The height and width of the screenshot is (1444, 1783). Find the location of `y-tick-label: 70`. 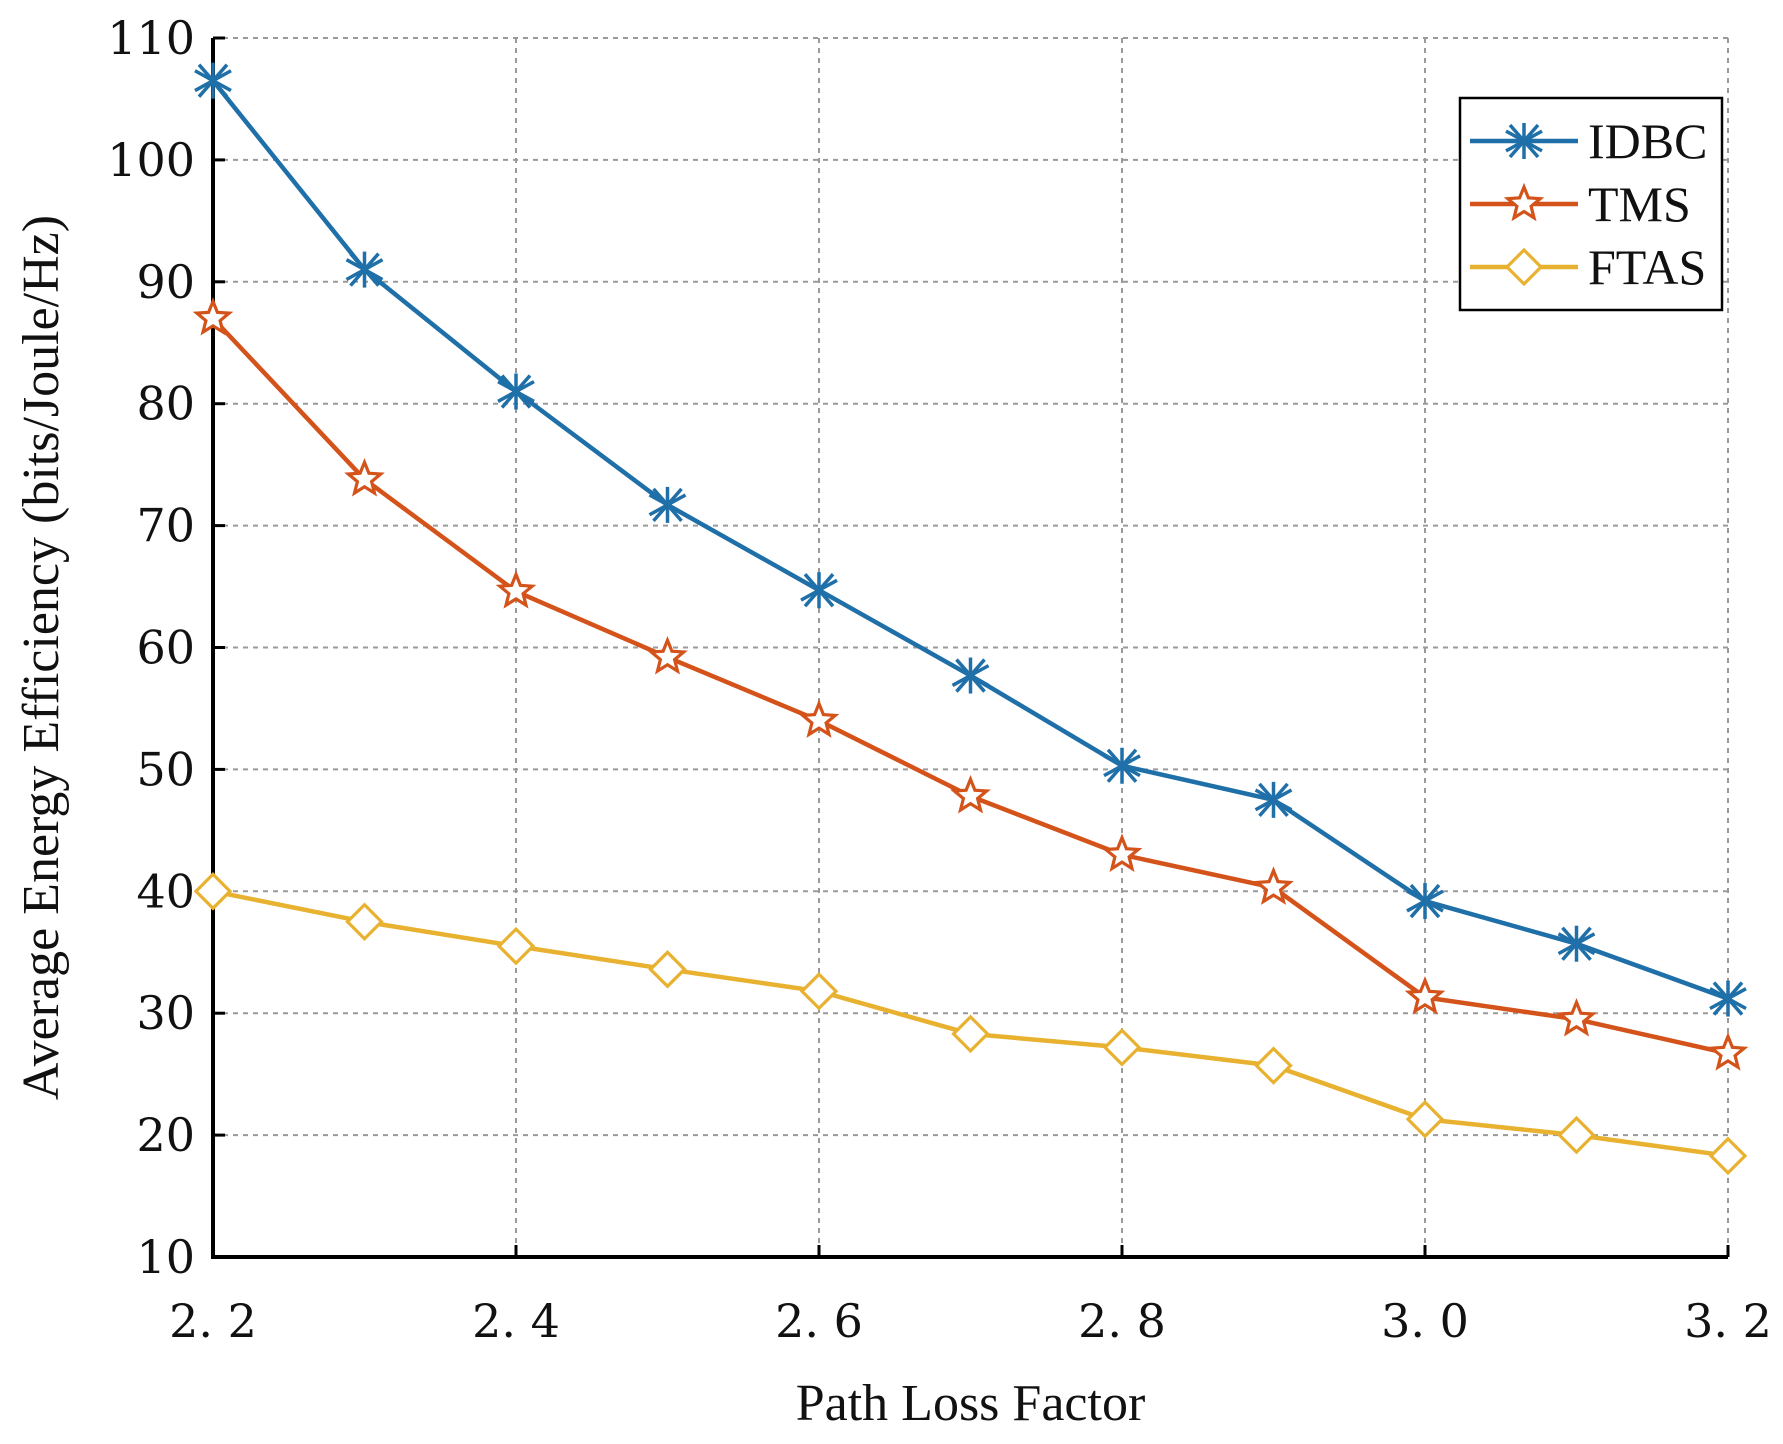

y-tick-label: 70 is located at coordinates (165, 526).